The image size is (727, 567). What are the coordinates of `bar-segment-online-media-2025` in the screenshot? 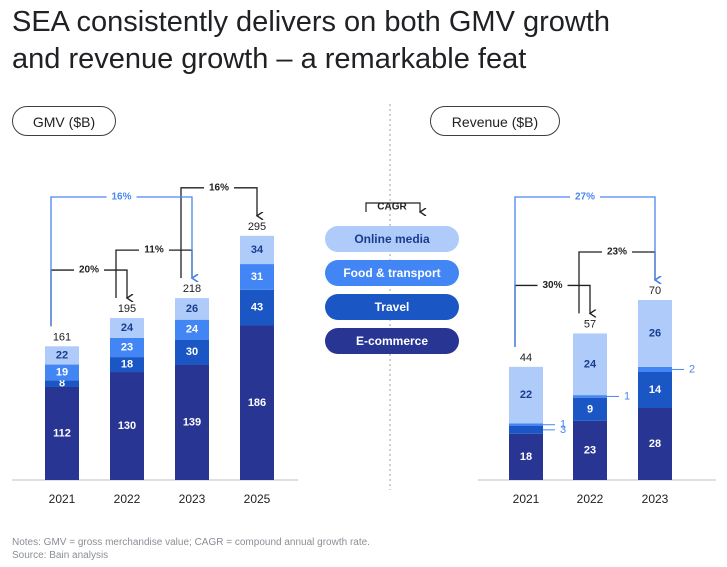 It's located at (257, 250).